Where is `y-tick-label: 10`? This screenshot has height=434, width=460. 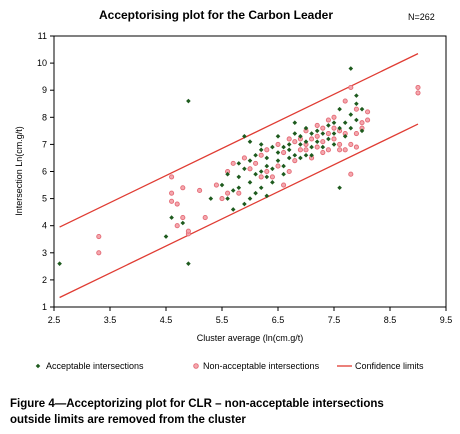 y-tick-label: 10 is located at coordinates (42, 63).